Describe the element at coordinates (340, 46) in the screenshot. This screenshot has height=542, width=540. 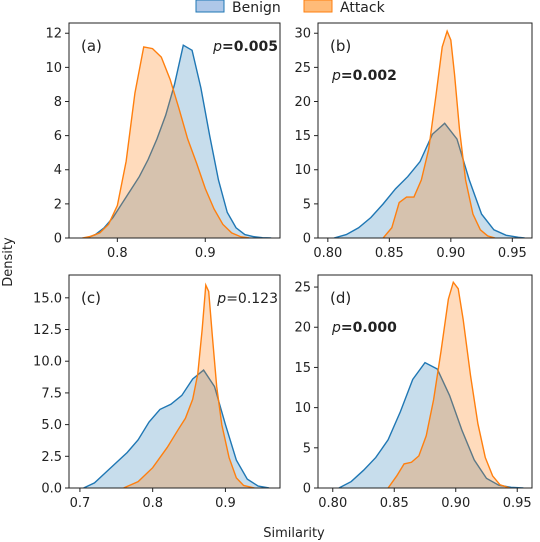
I see `panel-label: (b)` at that location.